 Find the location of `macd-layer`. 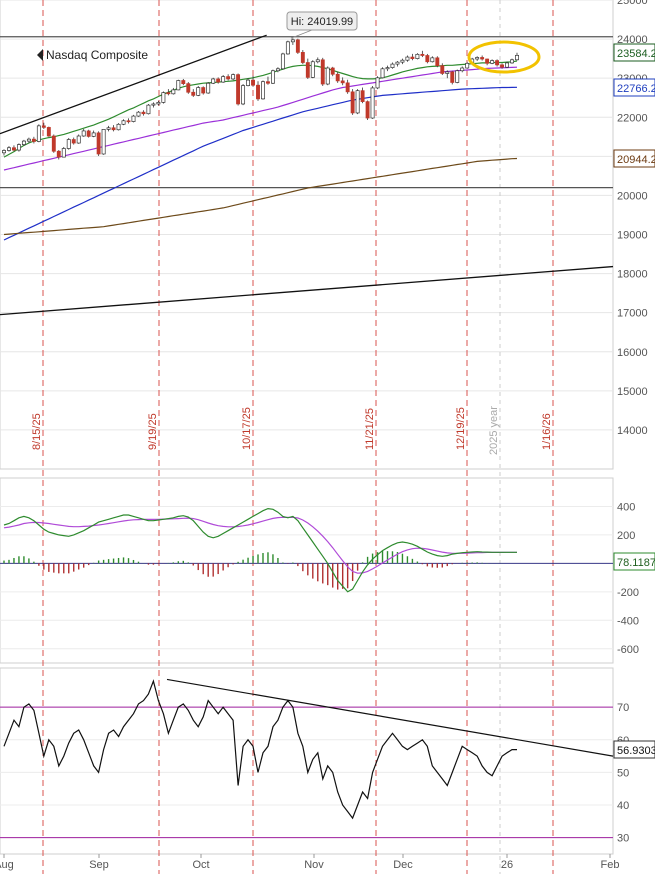

macd-layer is located at coordinates (306, 550).